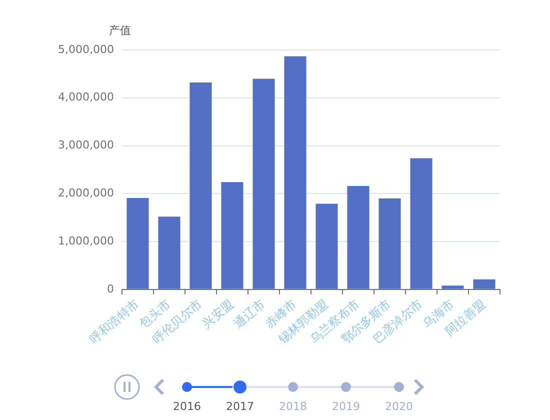 The width and height of the screenshot is (550, 420). What do you see at coordinates (272, 393) in the screenshot?
I see `timeline-slider: 2016 2017 2018 2019 2020` at bounding box center [272, 393].